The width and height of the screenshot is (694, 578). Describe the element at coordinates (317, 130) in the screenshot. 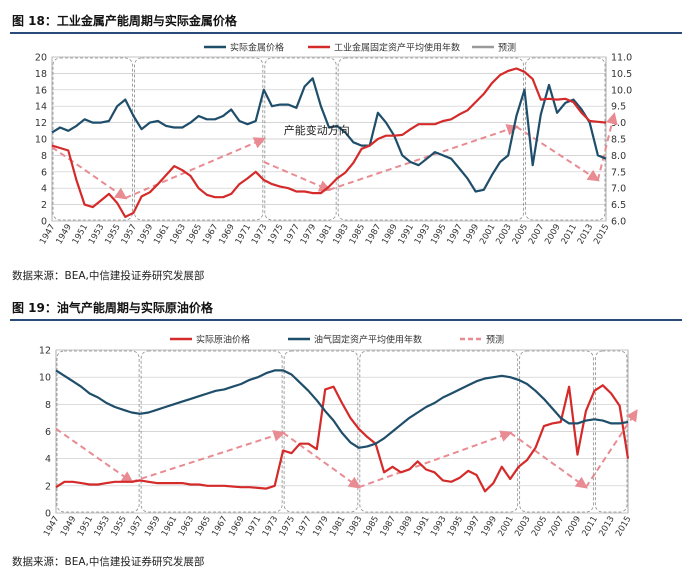

I see `c0-annotation: 产能变动方向` at that location.